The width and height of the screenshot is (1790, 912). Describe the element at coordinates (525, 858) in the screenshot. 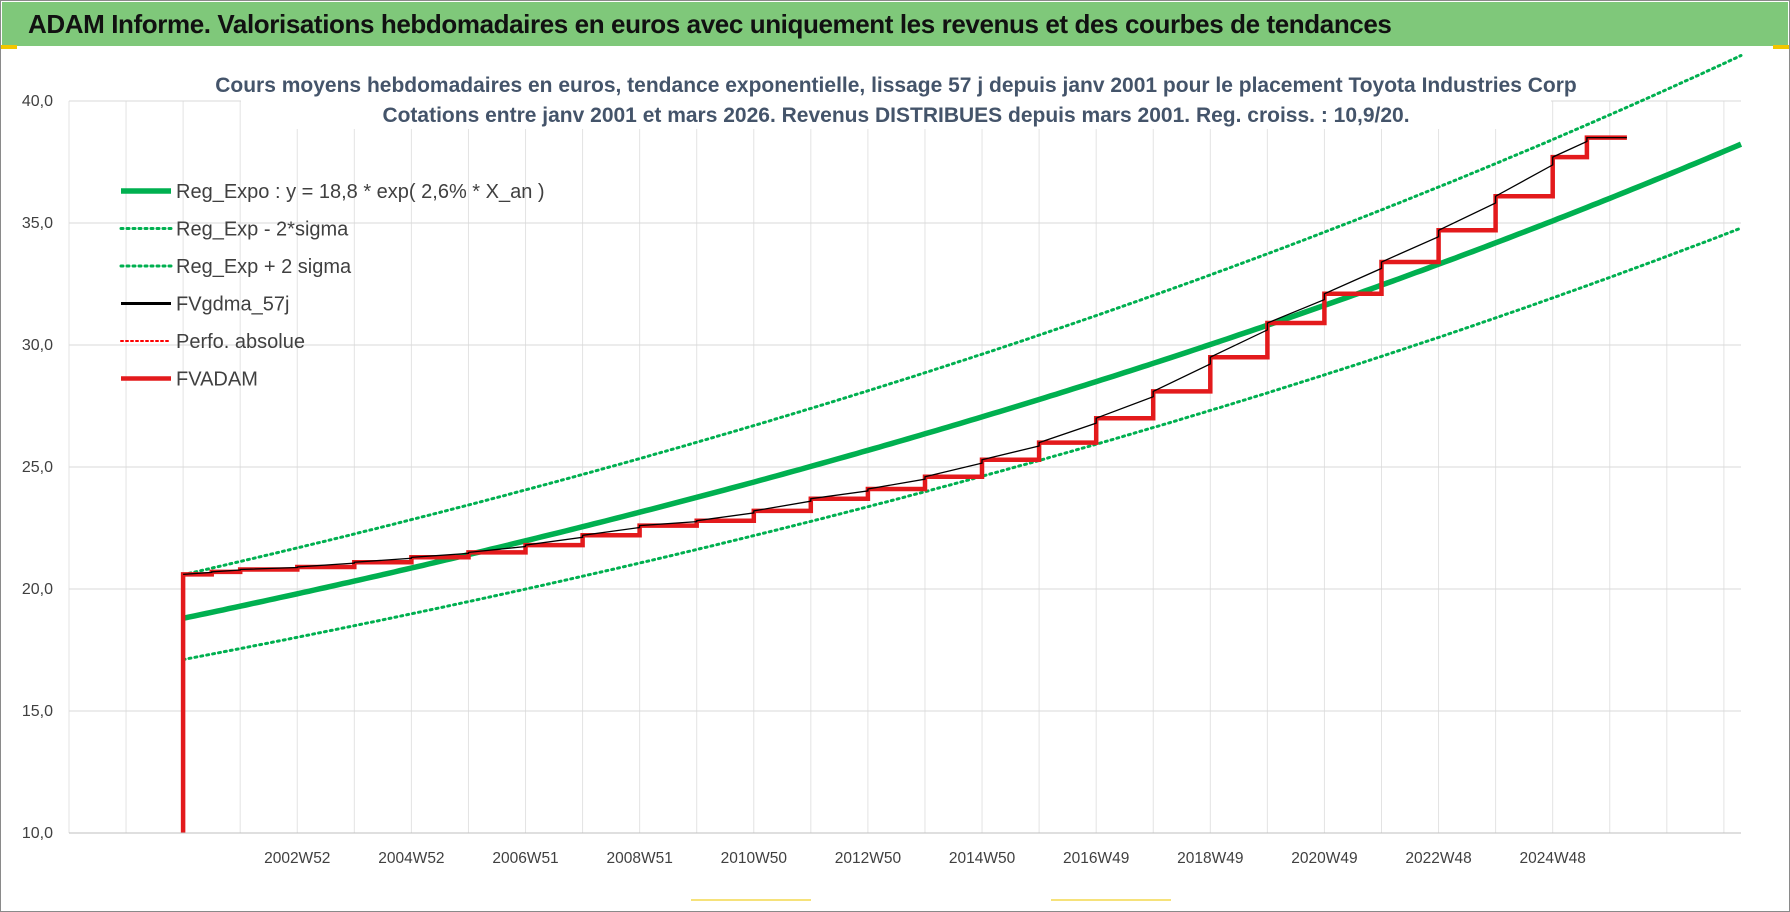

I see `x-tick-label: 2006W51` at that location.